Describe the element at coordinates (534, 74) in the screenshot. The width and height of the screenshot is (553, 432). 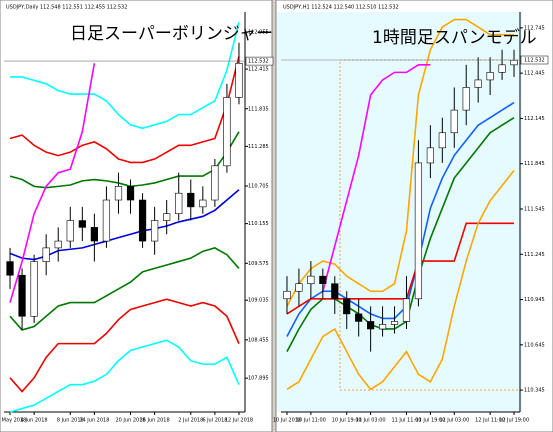
I see `y-tick-label: 112.445` at that location.